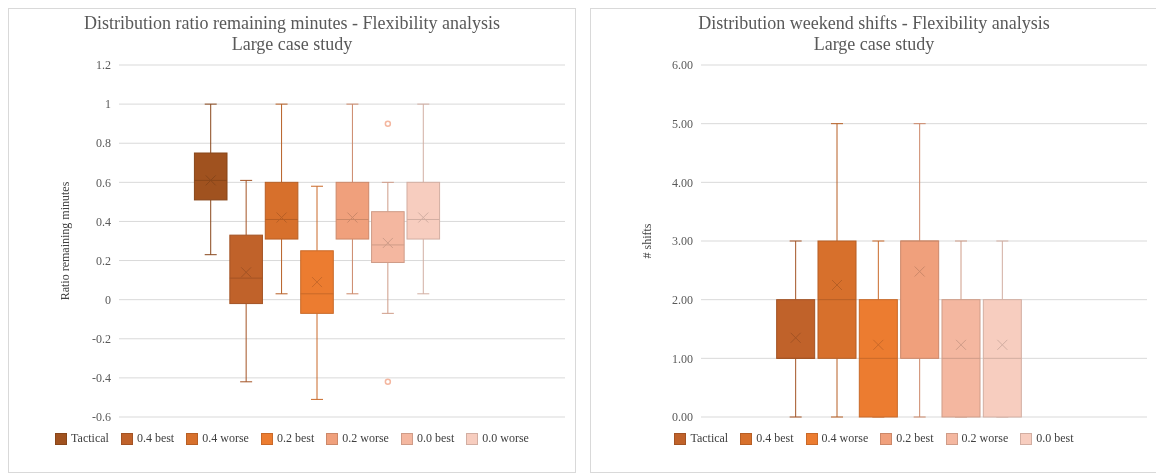 The width and height of the screenshot is (1156, 473). I want to click on legend-label: 0.0 worse, so click(505, 438).